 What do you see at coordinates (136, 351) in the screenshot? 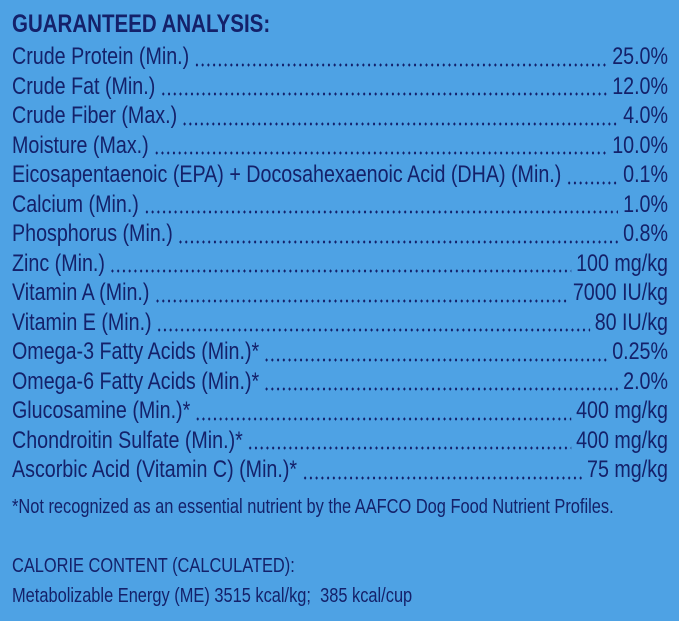
I see `row-label: Omega-3 Fatty Acids (Min.)*` at bounding box center [136, 351].